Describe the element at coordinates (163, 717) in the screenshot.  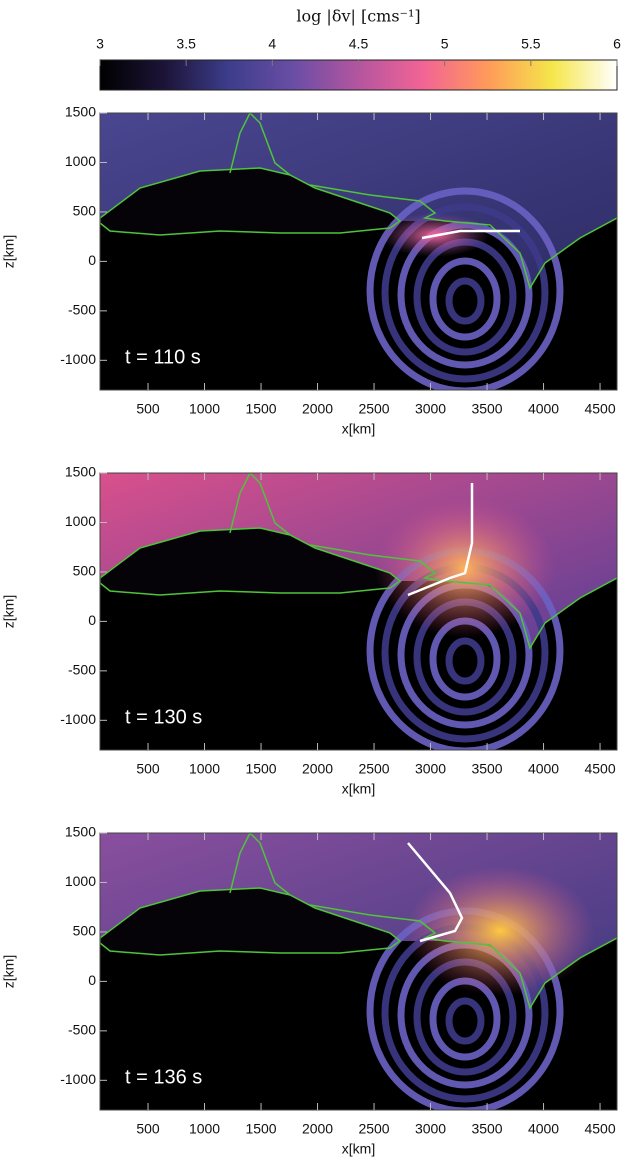
I see `annotation: t = 130 s` at that location.